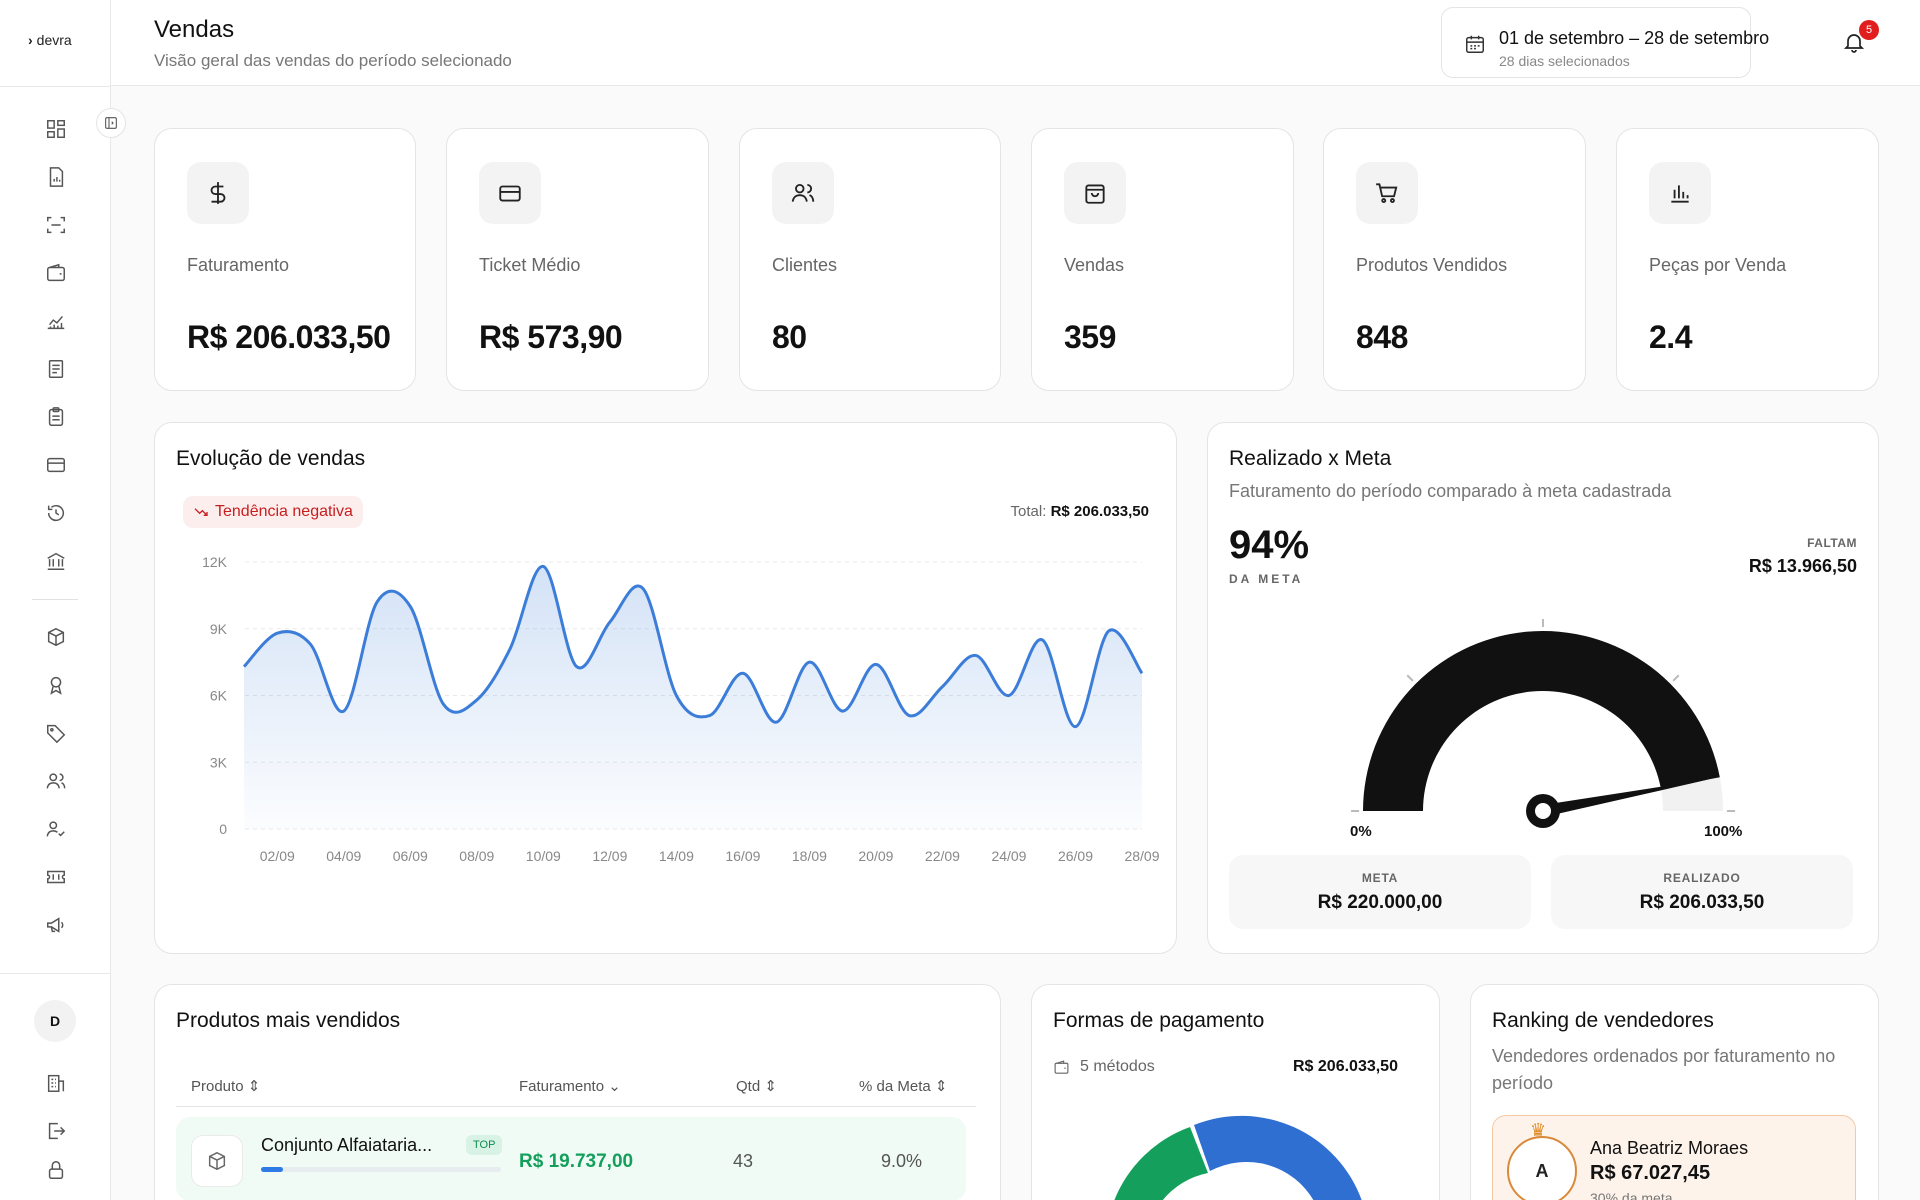 This screenshot has height=1200, width=1920. What do you see at coordinates (56, 225) in the screenshot?
I see `sidebar-item-scan` at bounding box center [56, 225].